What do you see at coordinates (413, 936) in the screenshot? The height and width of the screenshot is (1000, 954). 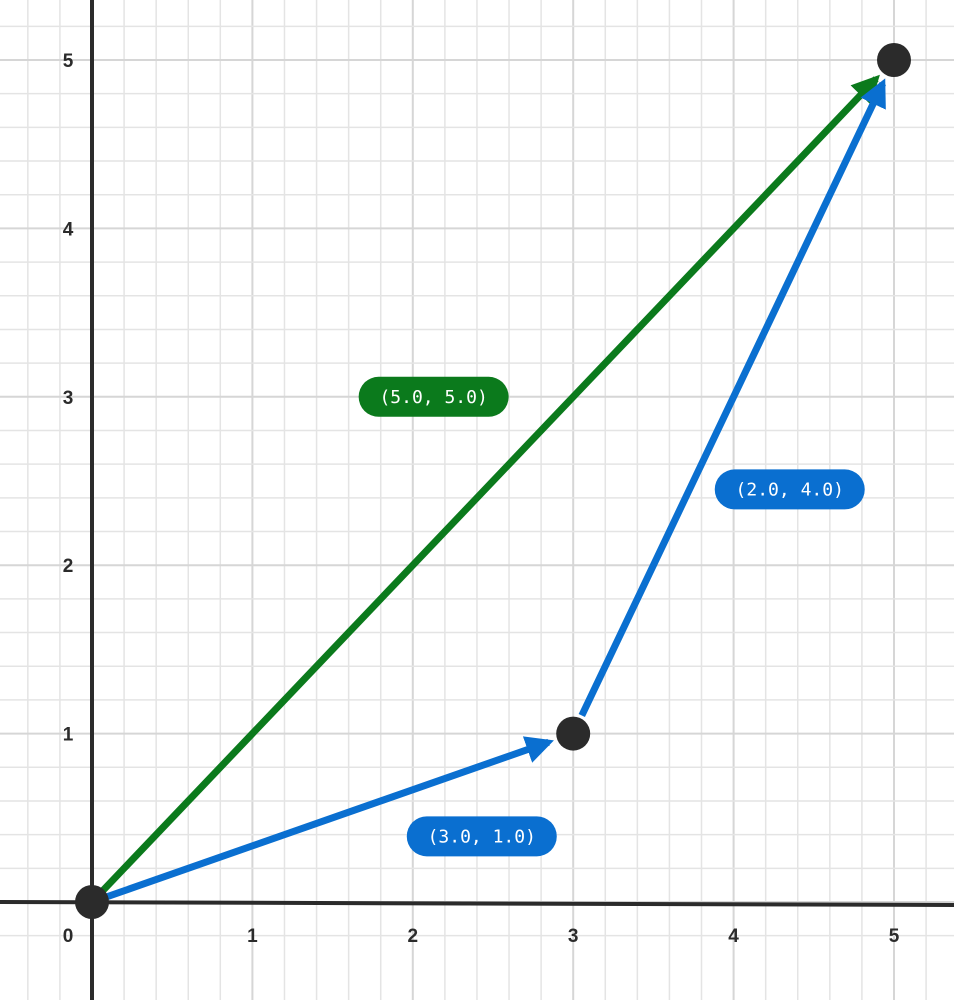 I see `x-tick-label: 2` at bounding box center [413, 936].